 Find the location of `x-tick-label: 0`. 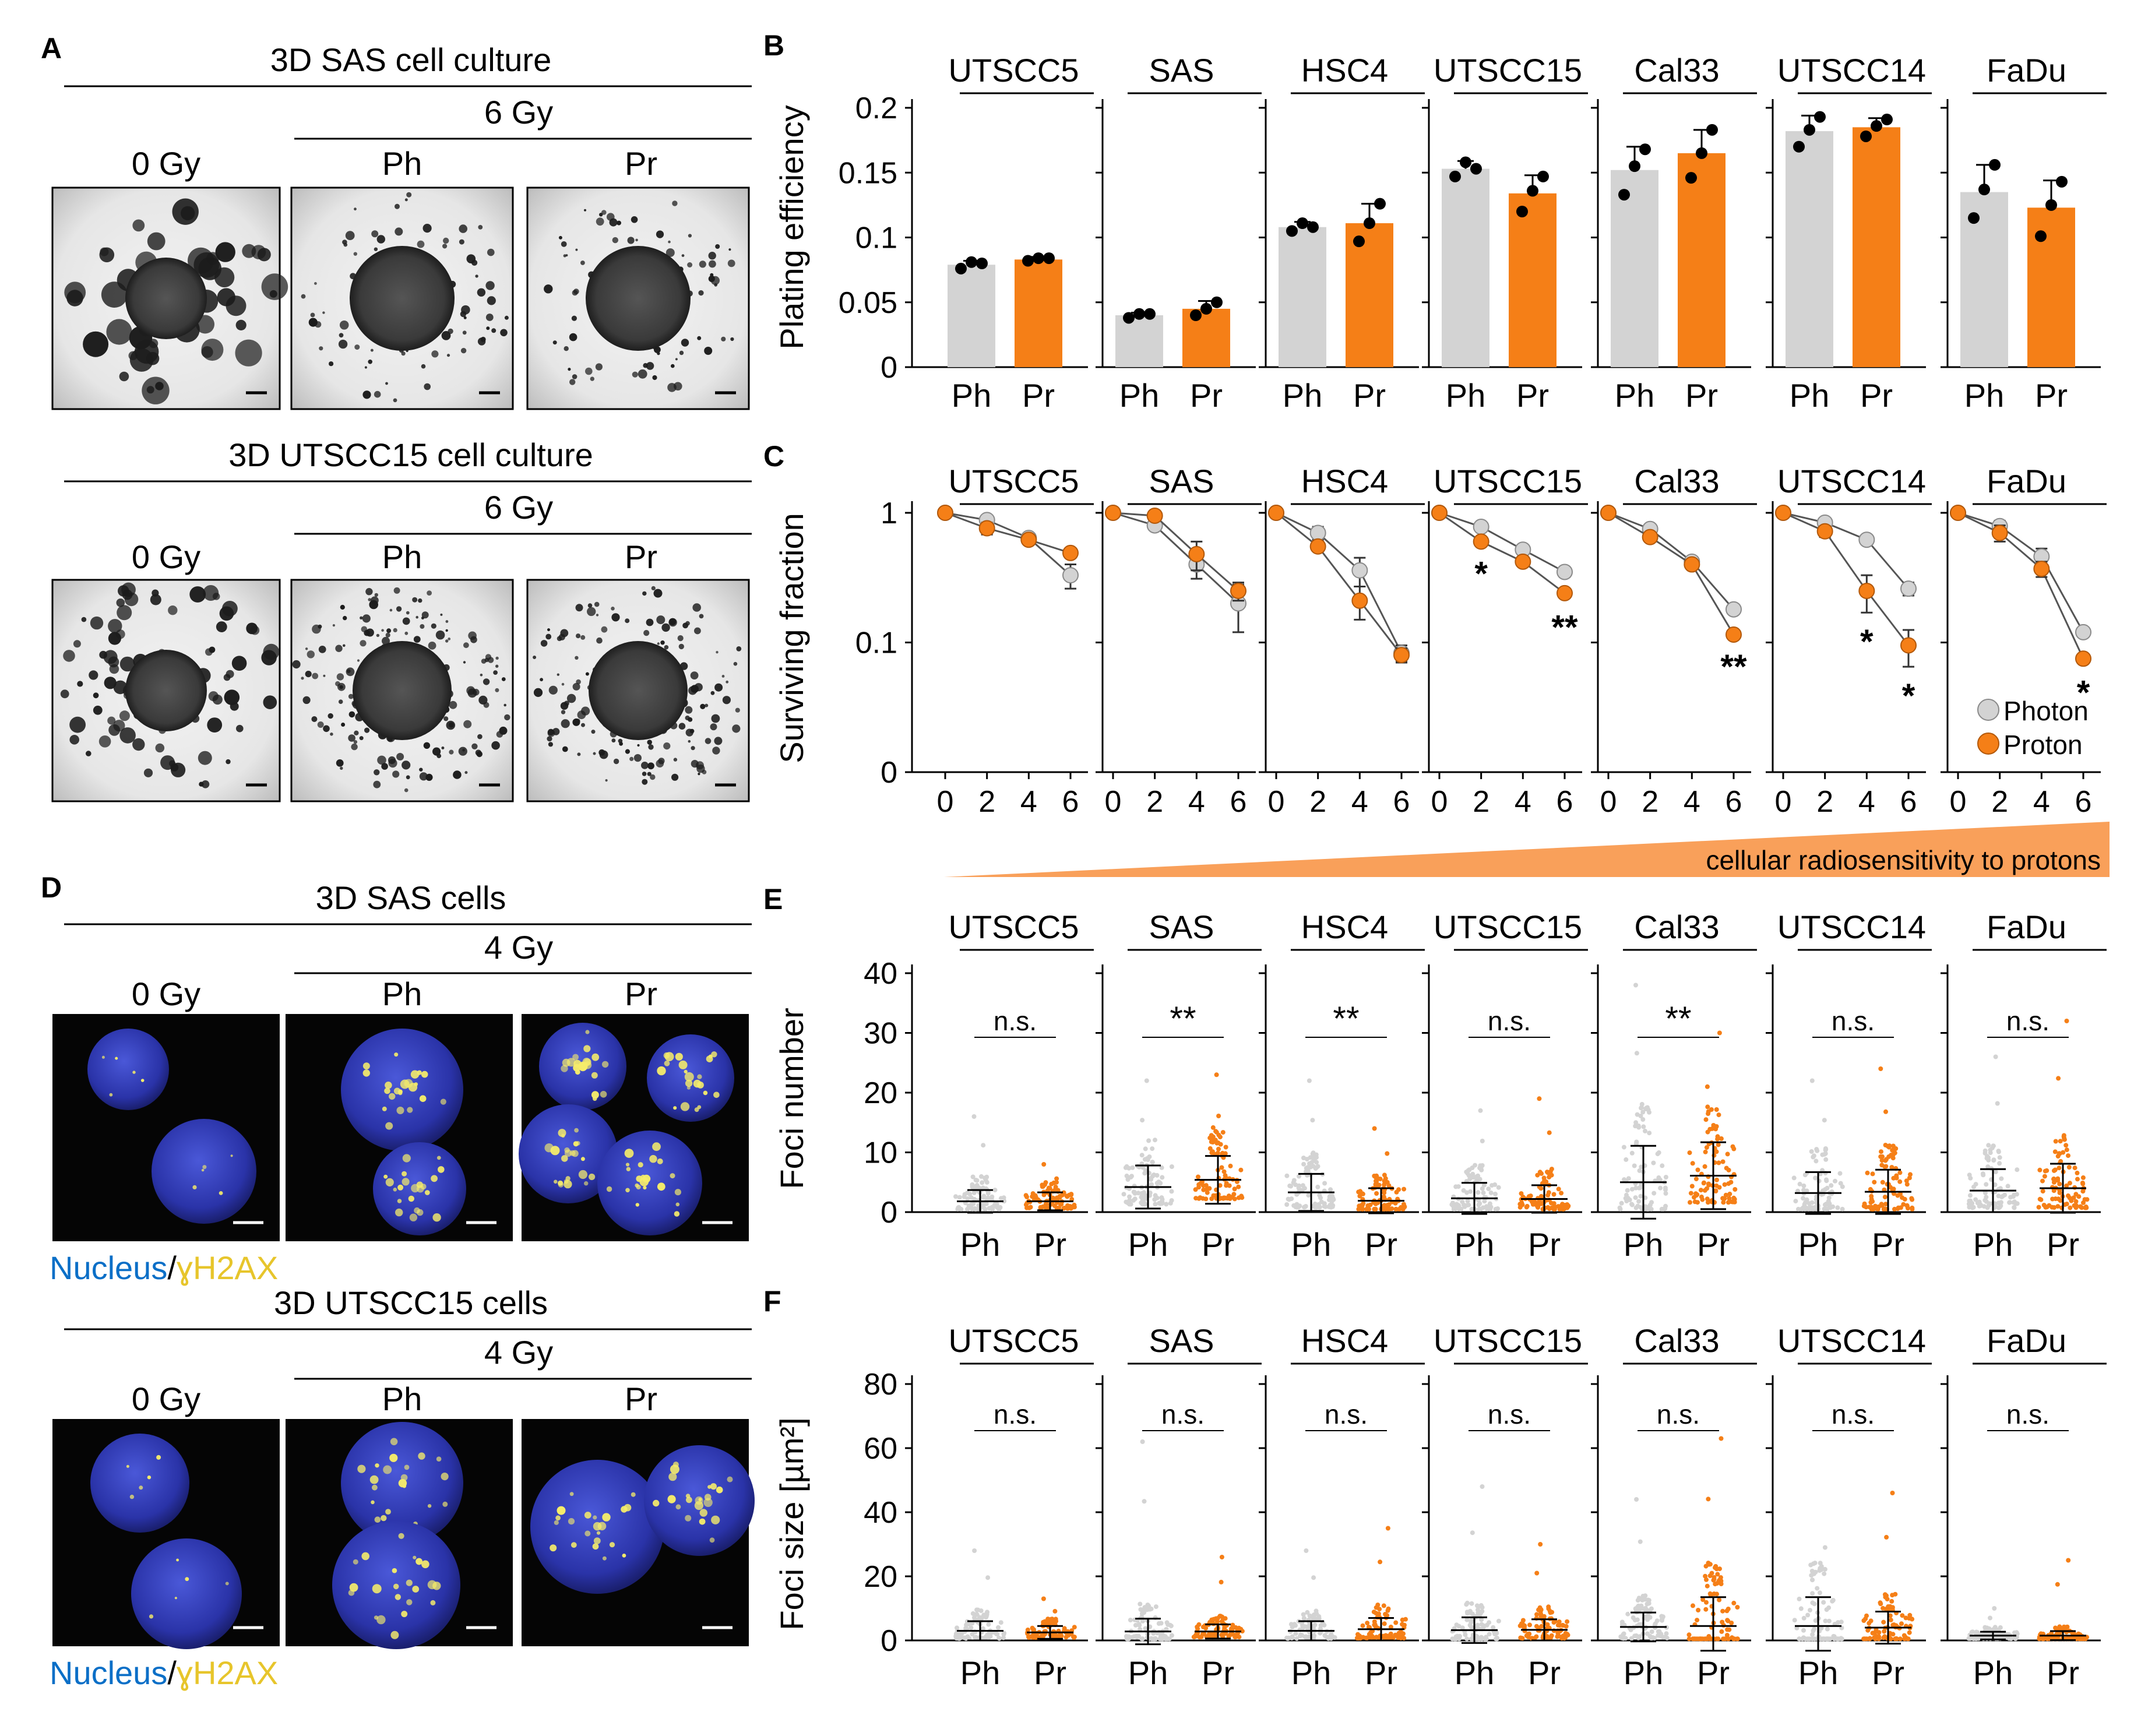

x-tick-label: 0 is located at coordinates (1276, 802).